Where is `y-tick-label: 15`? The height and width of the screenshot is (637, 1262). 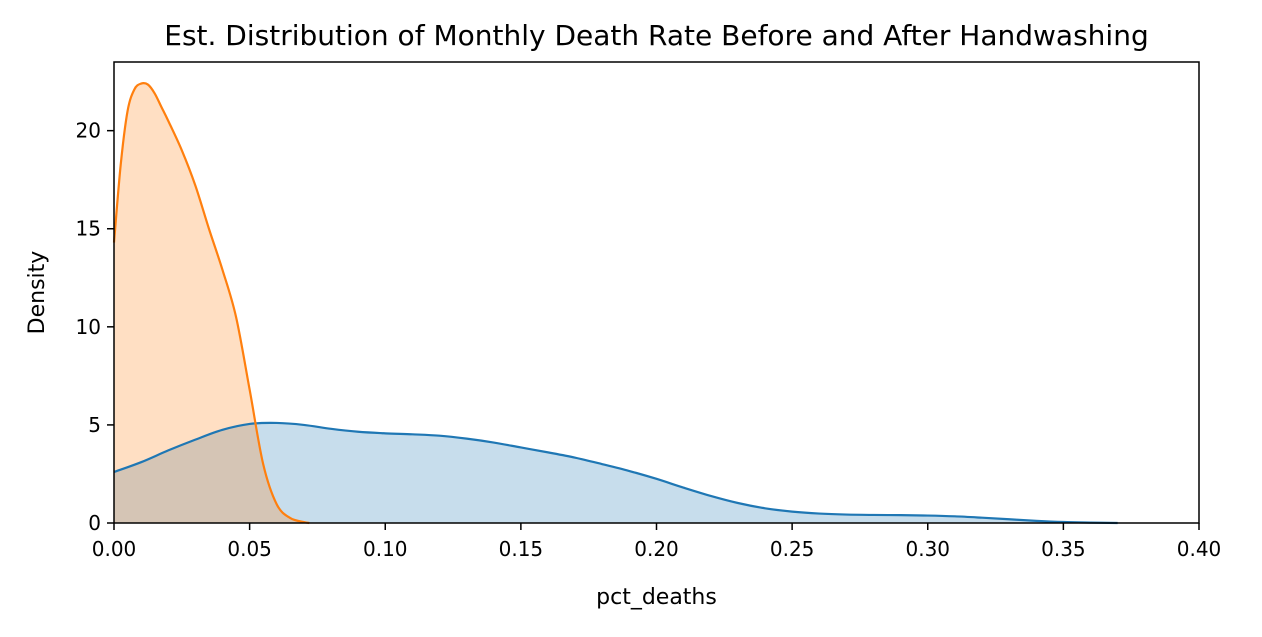
y-tick-label: 15 is located at coordinates (88, 229).